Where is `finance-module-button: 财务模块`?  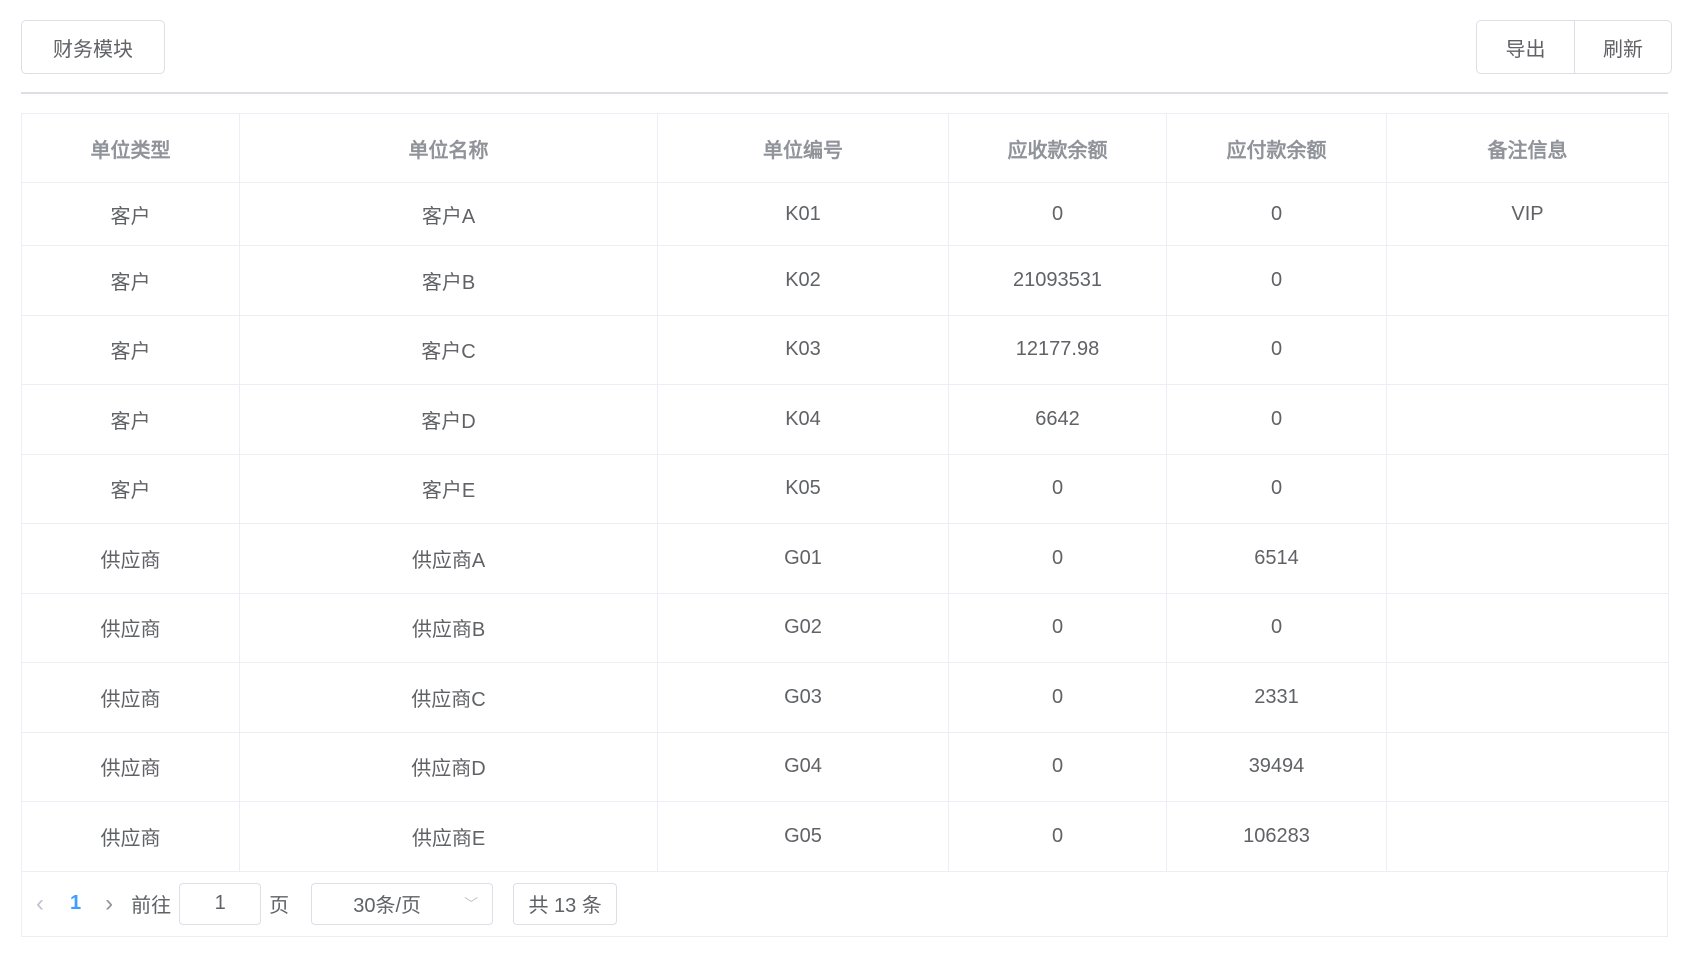 finance-module-button: 财务模块 is located at coordinates (93, 47).